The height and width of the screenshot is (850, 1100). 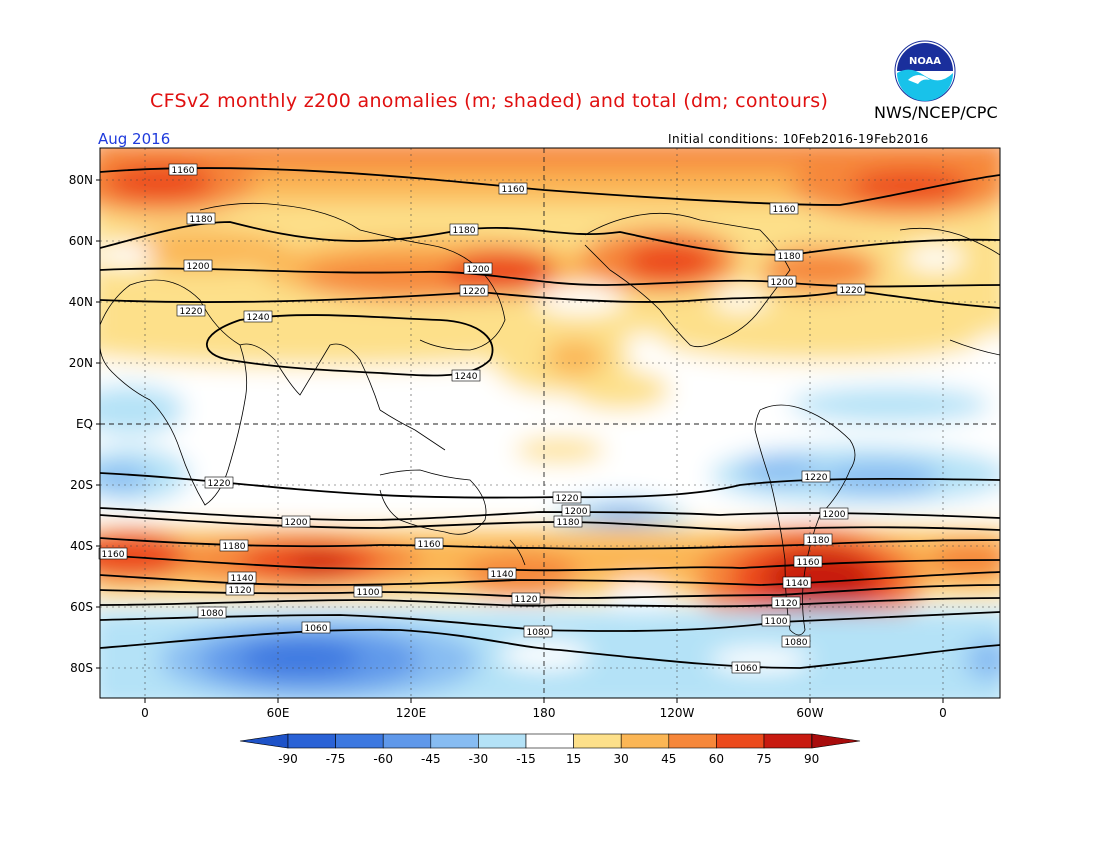 I want to click on lat-tick-label: 80N, so click(x=81, y=180).